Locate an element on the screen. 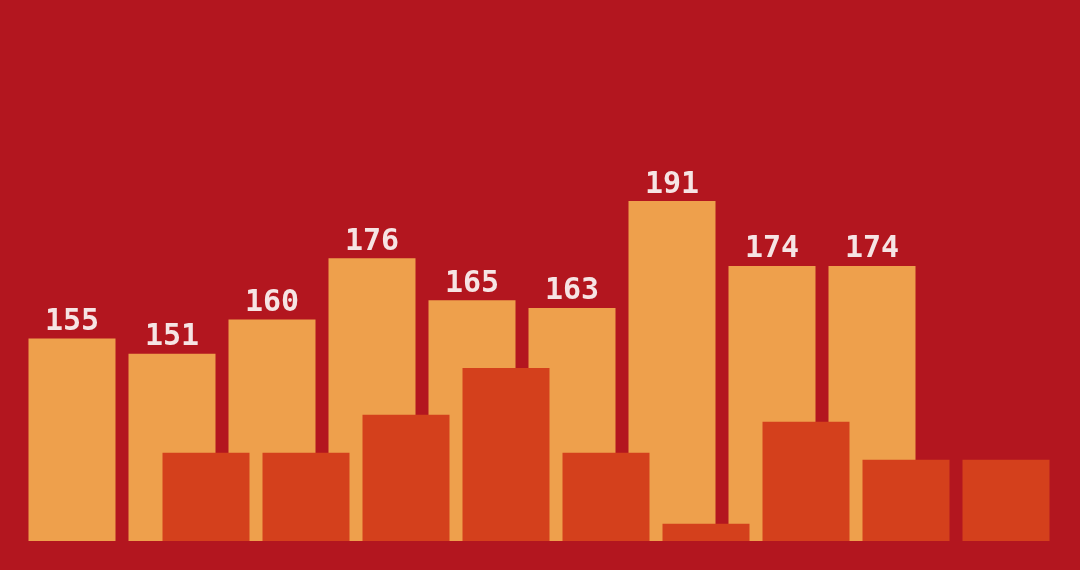 The width and height of the screenshot is (1080, 570). data-label: 151 is located at coordinates (172, 335).